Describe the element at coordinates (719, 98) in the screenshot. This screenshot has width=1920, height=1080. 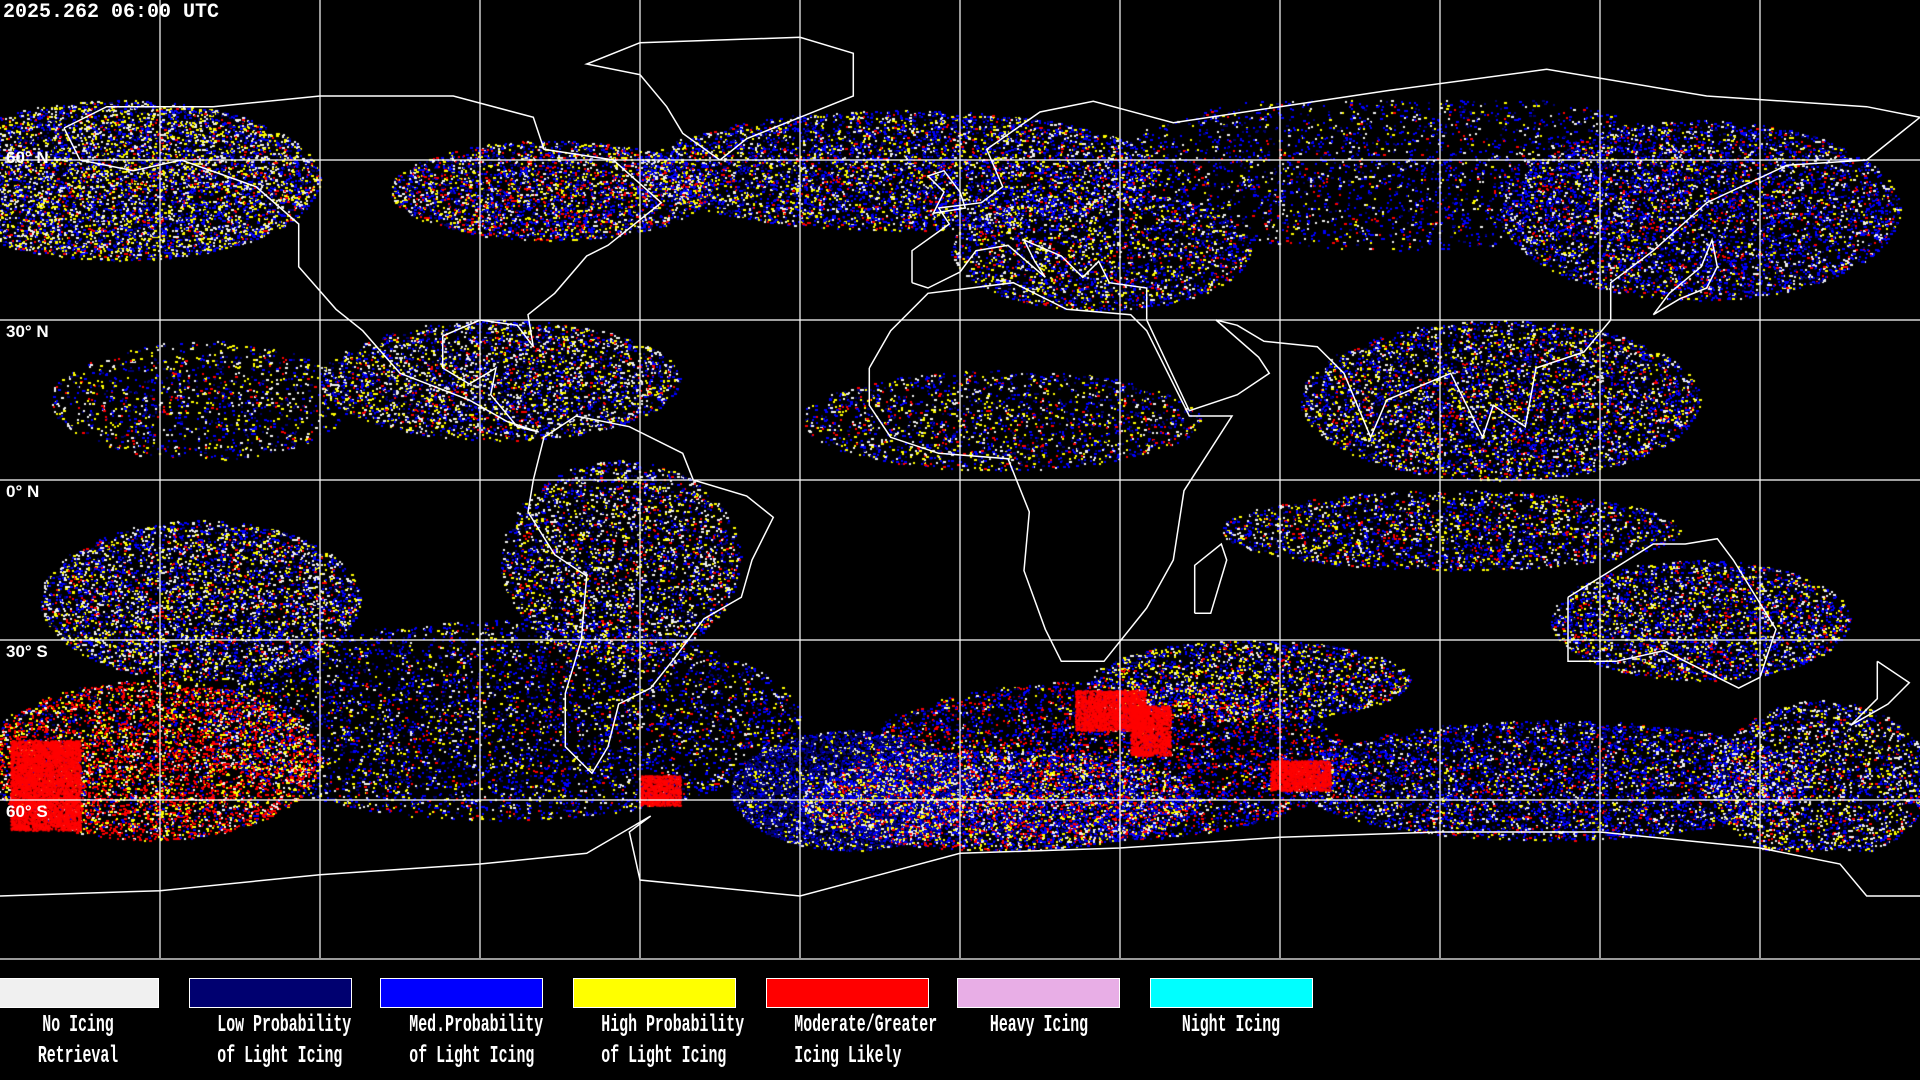
I see `coastline-greenland` at that location.